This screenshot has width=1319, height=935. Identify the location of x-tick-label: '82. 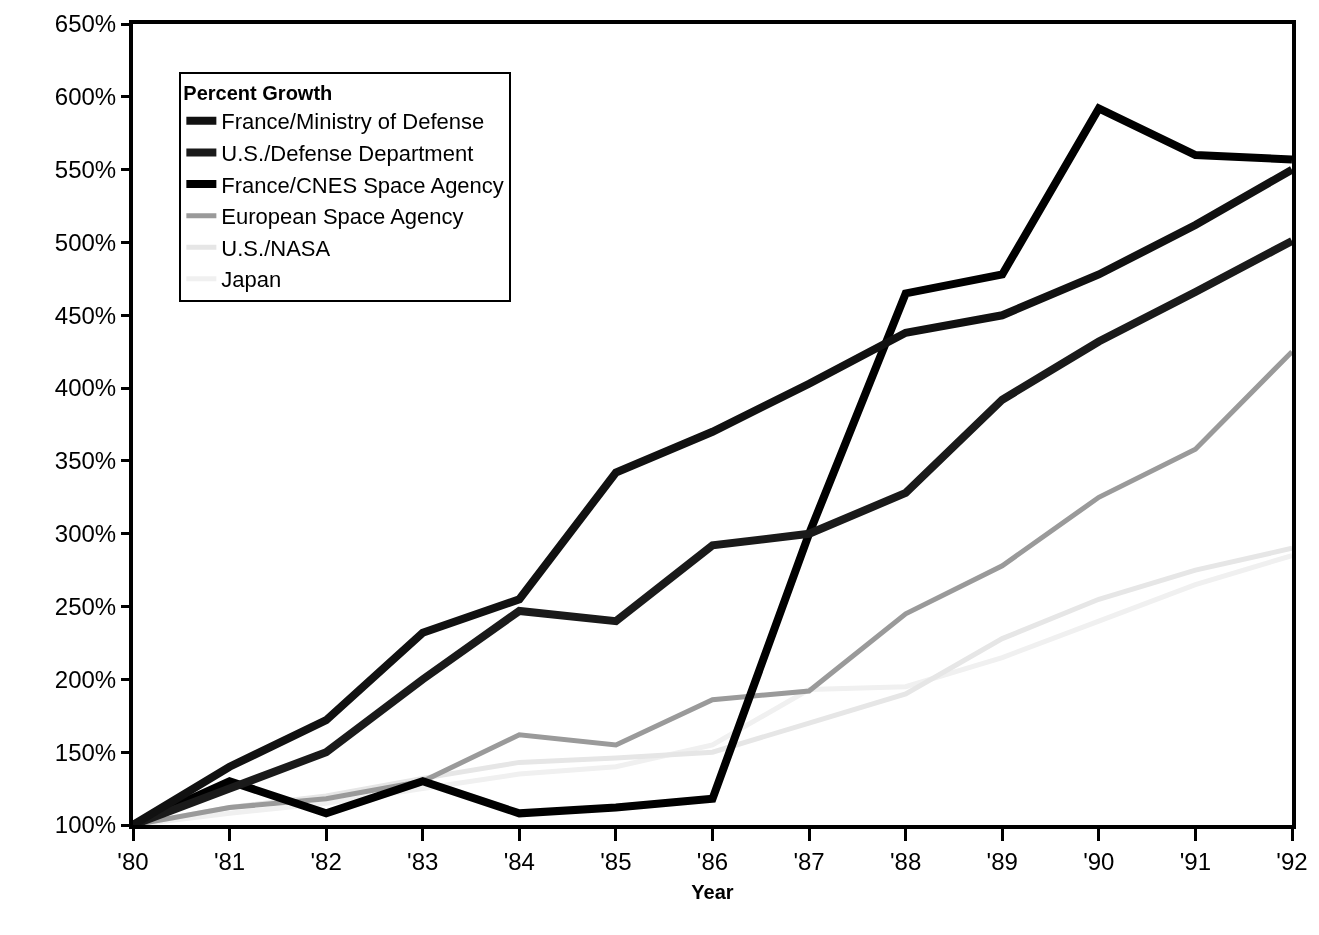
(326, 861).